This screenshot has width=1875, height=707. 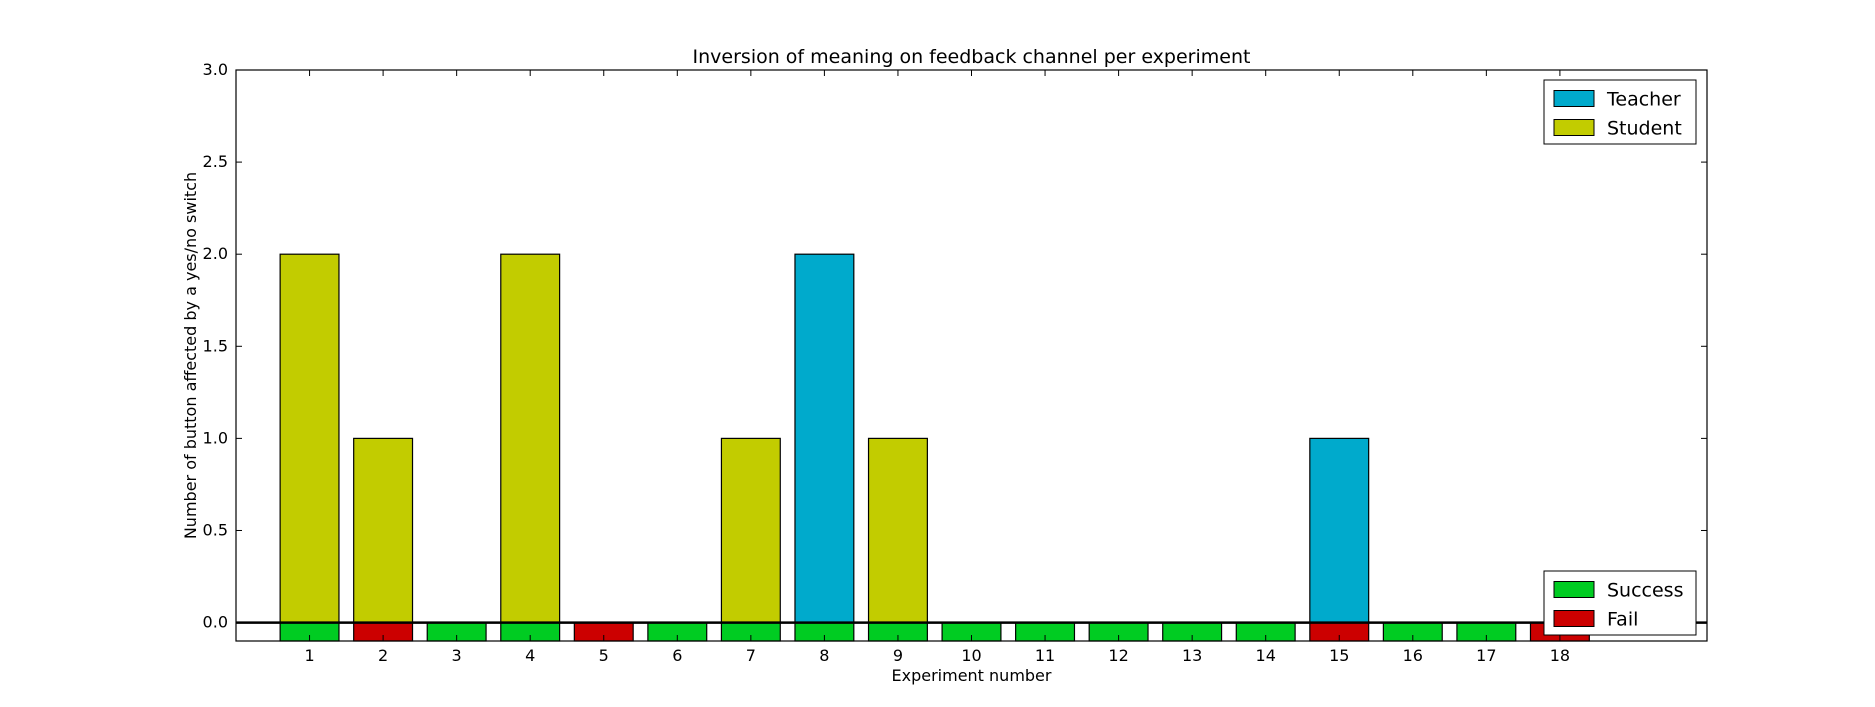 What do you see at coordinates (1620, 603) in the screenshot?
I see `legend-outcome: Success Fail` at bounding box center [1620, 603].